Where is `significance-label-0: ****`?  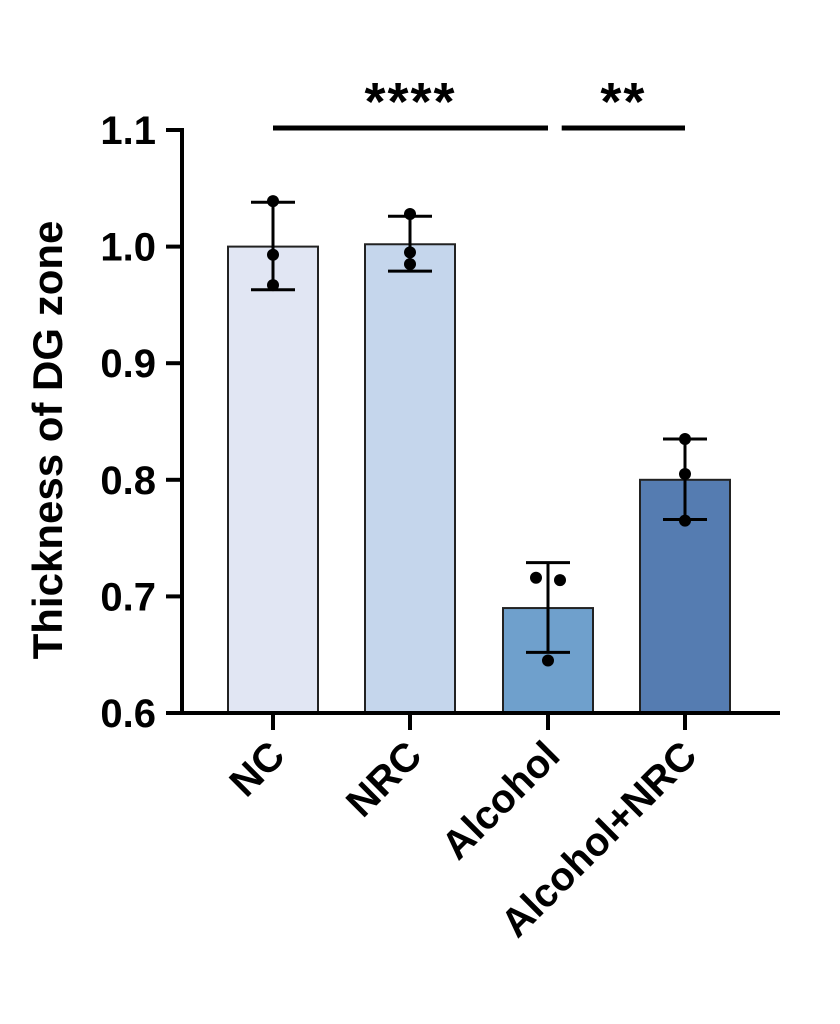 significance-label-0: **** is located at coordinates (410, 102).